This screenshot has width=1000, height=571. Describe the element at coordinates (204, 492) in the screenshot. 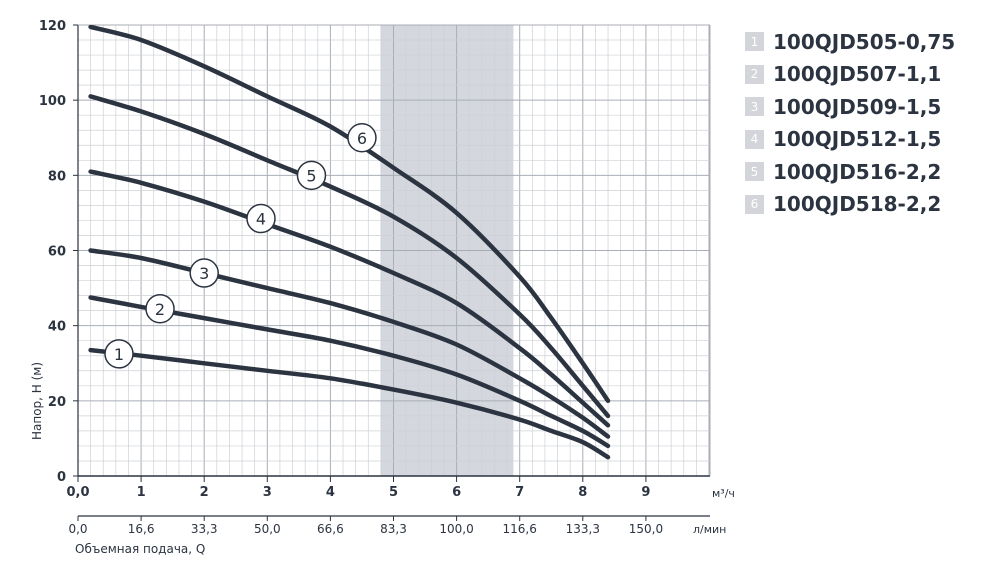

I see `x-tick-label: 2` at that location.